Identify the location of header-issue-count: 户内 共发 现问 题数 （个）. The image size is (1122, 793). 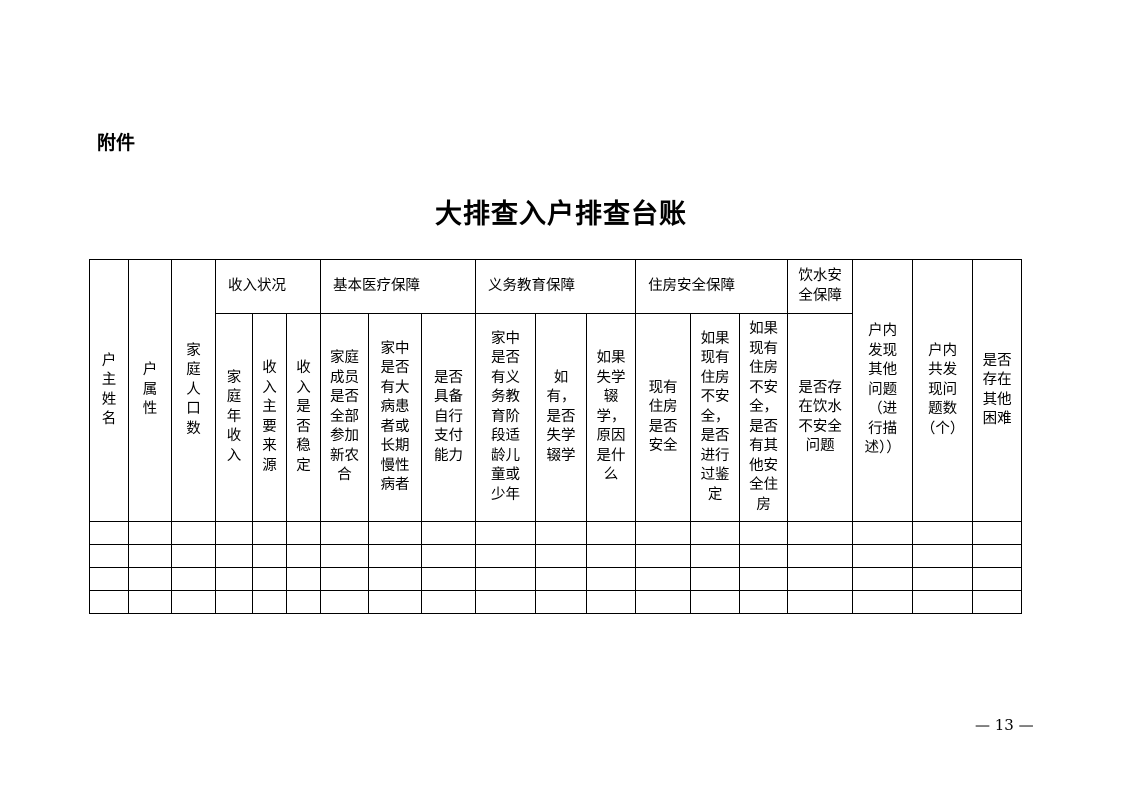
(943, 390).